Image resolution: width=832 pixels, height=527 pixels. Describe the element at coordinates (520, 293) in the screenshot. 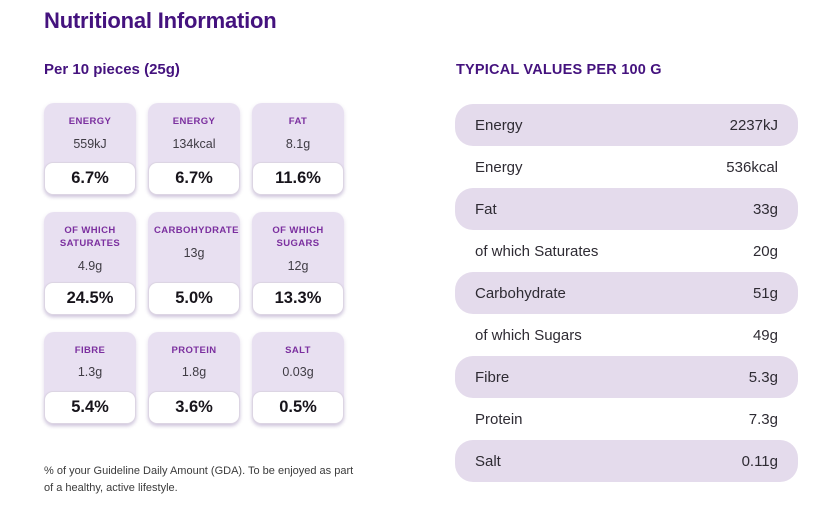

I see `row-label: Carbohydrate` at that location.